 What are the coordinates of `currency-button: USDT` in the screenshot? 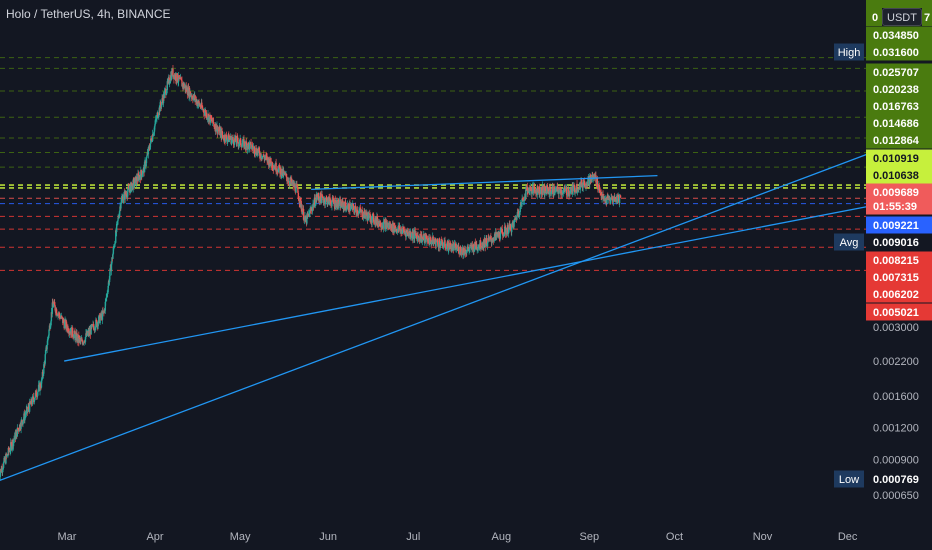 It's located at (902, 17).